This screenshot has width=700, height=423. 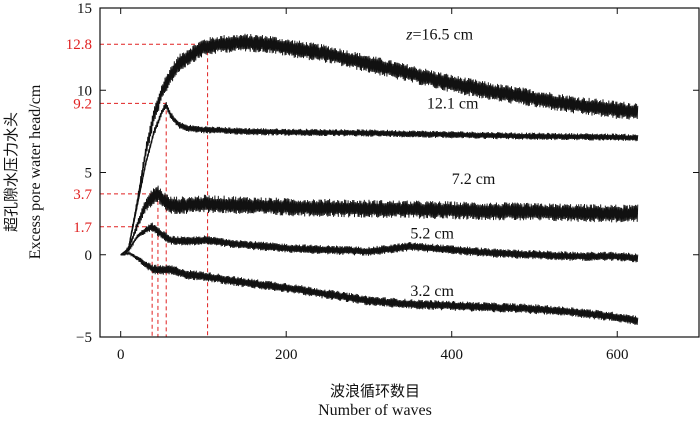 I want to click on series-label-value: 7.2 cm, so click(x=474, y=179).